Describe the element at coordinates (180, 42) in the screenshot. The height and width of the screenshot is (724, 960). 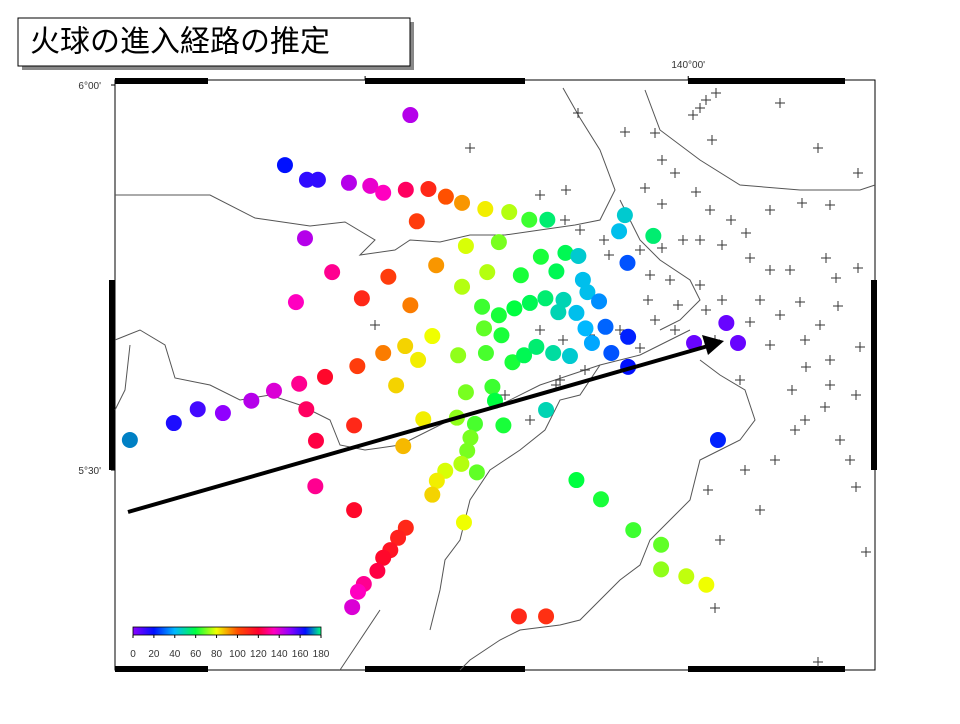
I see `slide-title: 火球の進入経路の推定` at that location.